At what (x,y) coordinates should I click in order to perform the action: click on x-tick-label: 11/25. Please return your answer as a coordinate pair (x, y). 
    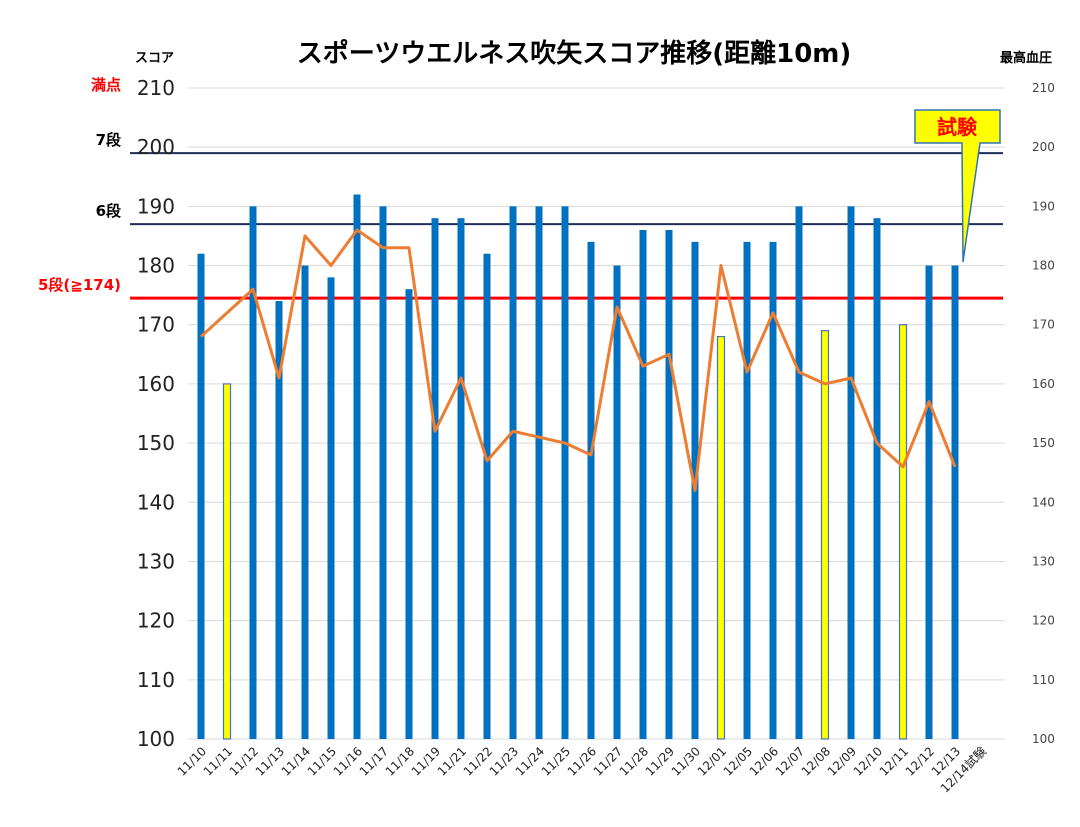
    Looking at the image, I should click on (556, 761).